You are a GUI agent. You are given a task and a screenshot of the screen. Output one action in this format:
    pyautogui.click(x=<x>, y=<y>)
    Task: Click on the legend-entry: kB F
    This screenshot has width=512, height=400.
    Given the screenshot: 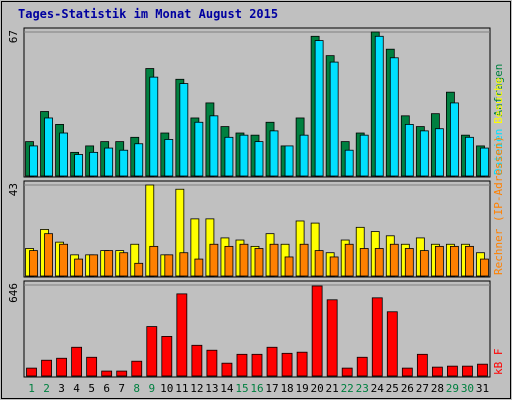 What is the action you would take?
    pyautogui.click(x=498, y=362)
    